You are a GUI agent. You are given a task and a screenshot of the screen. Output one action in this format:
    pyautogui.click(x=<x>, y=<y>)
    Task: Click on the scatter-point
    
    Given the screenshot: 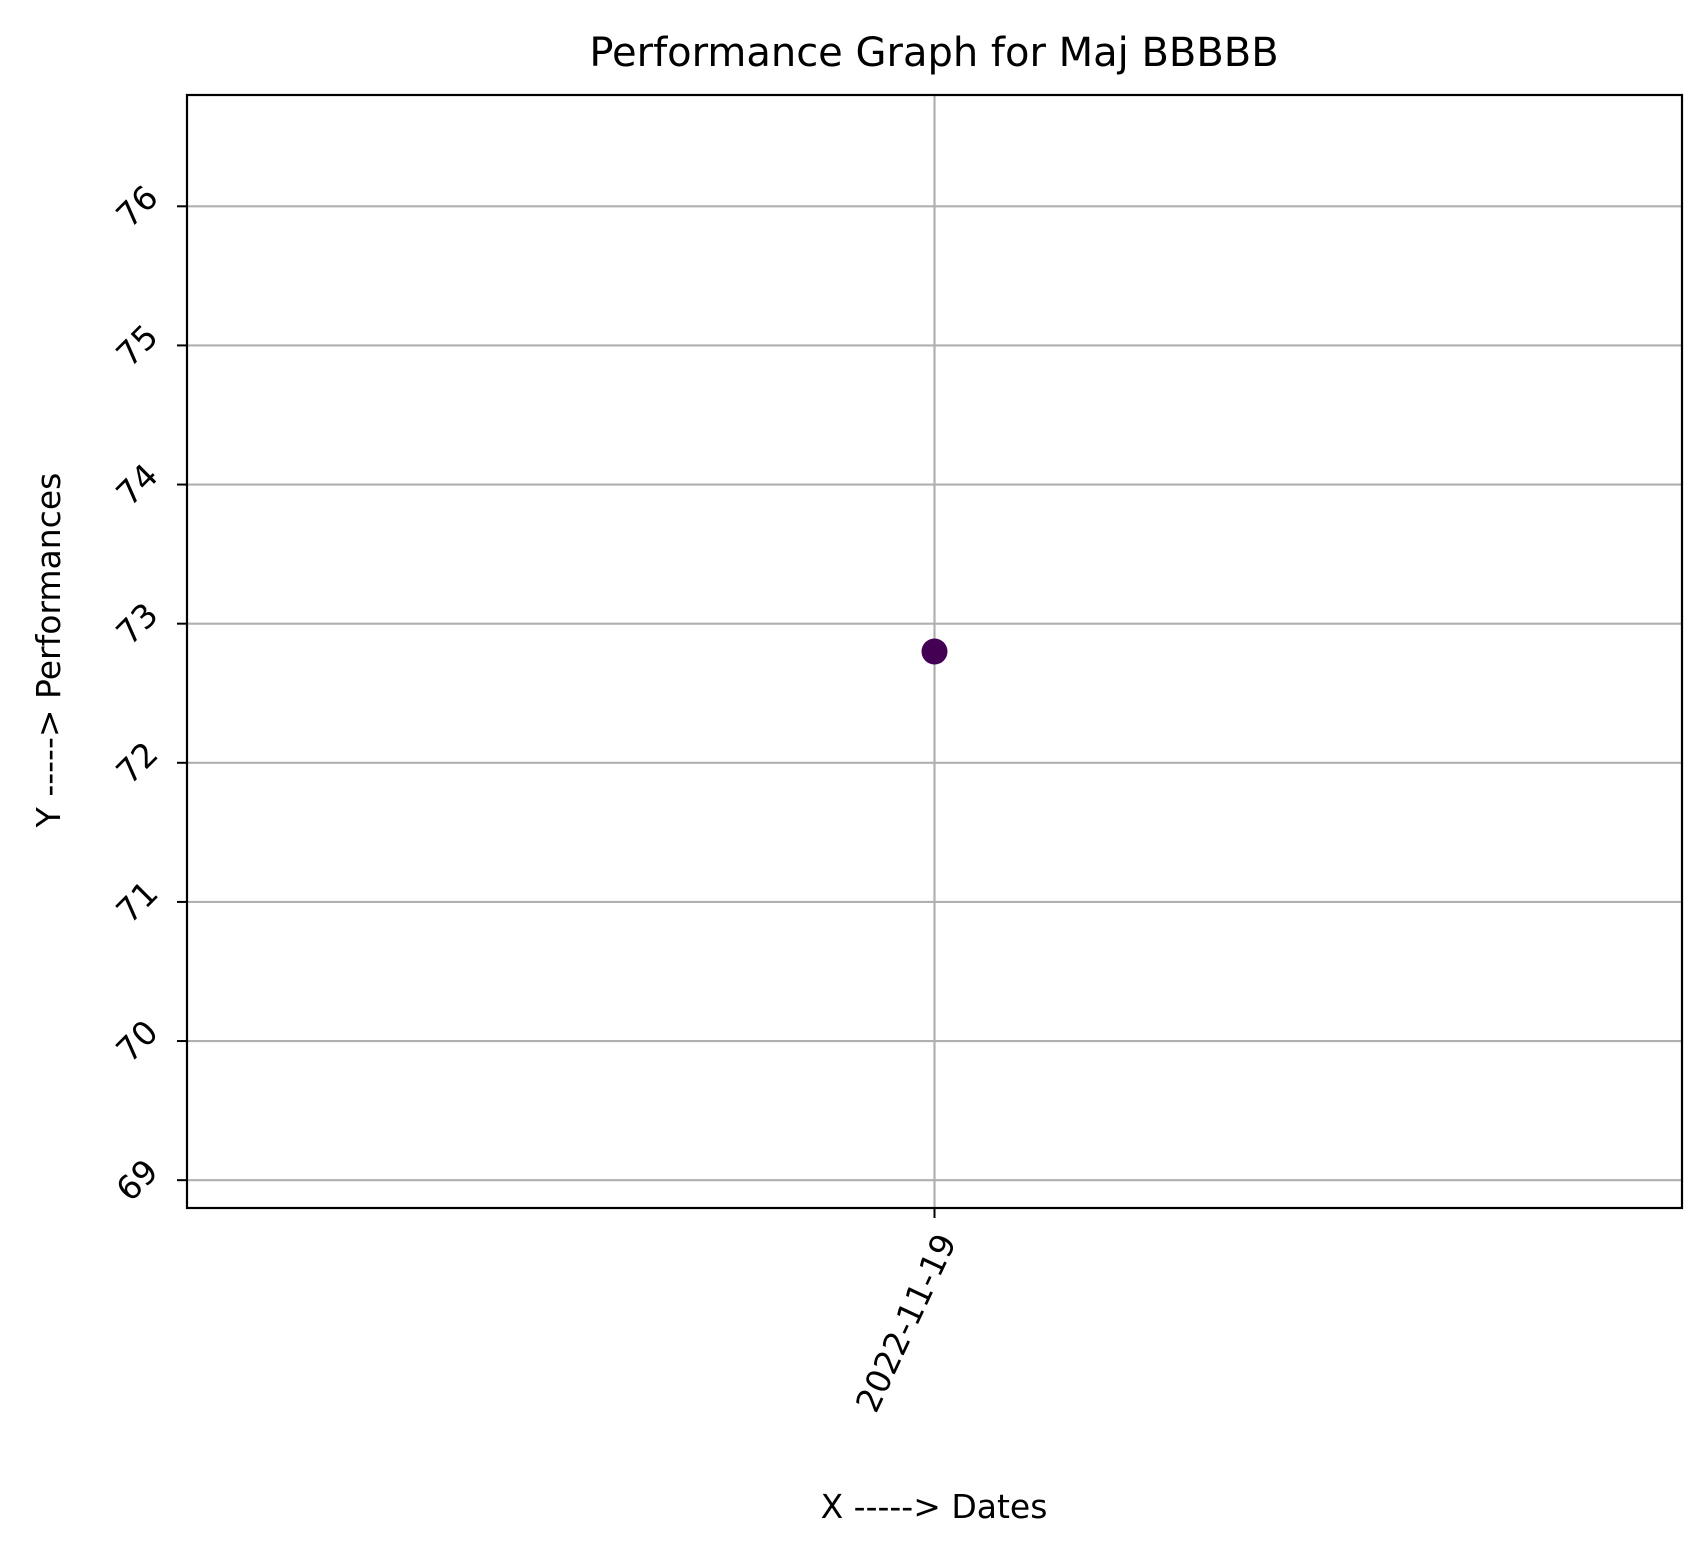 What is the action you would take?
    pyautogui.click(x=934, y=651)
    